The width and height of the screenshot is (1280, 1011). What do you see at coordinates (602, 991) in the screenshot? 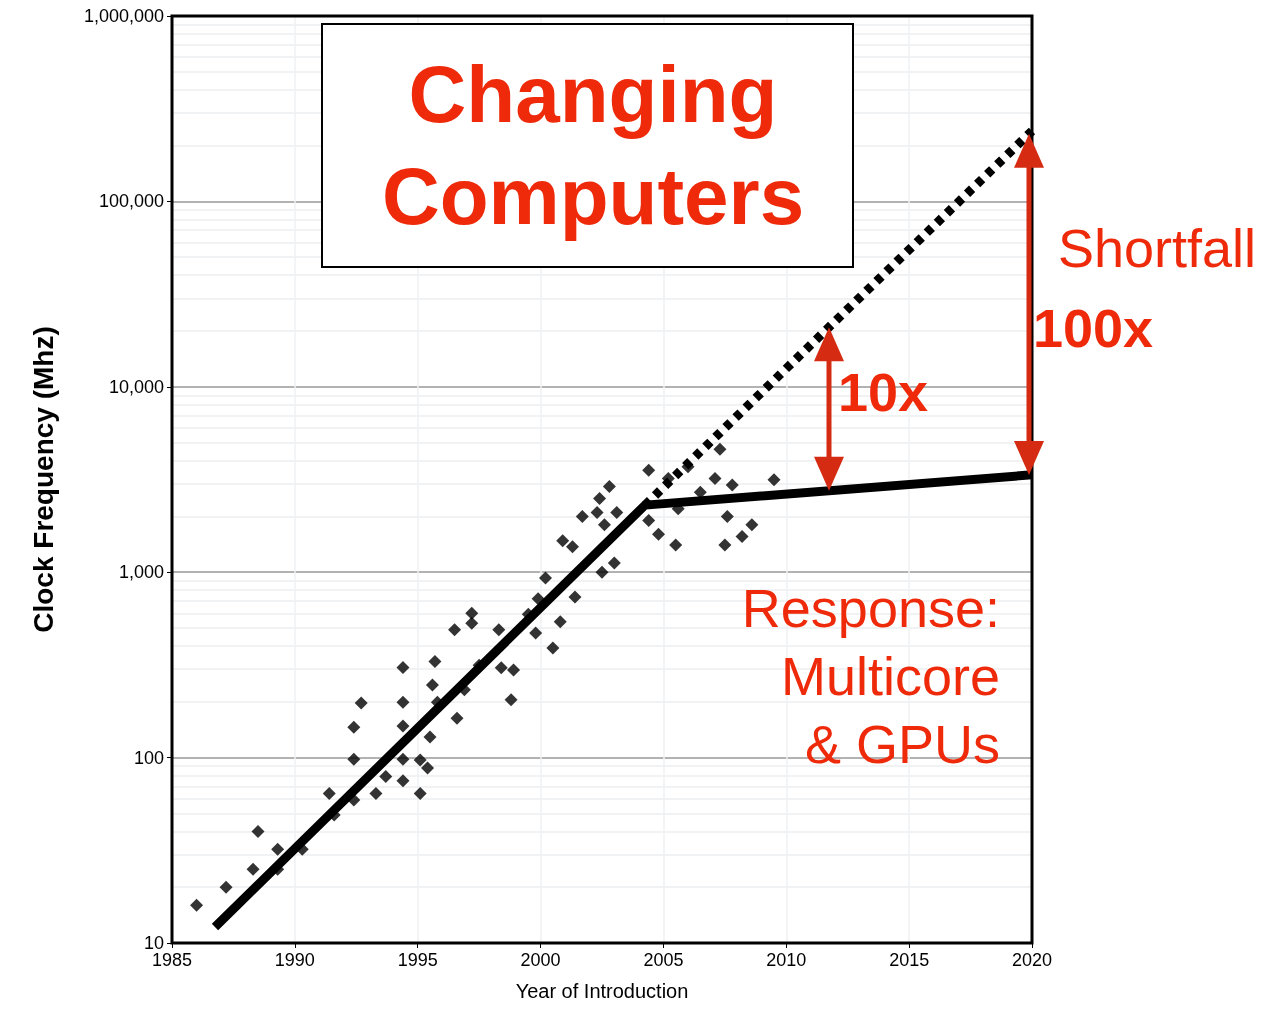
I see `x-axis-title: Year of Introduction` at bounding box center [602, 991].